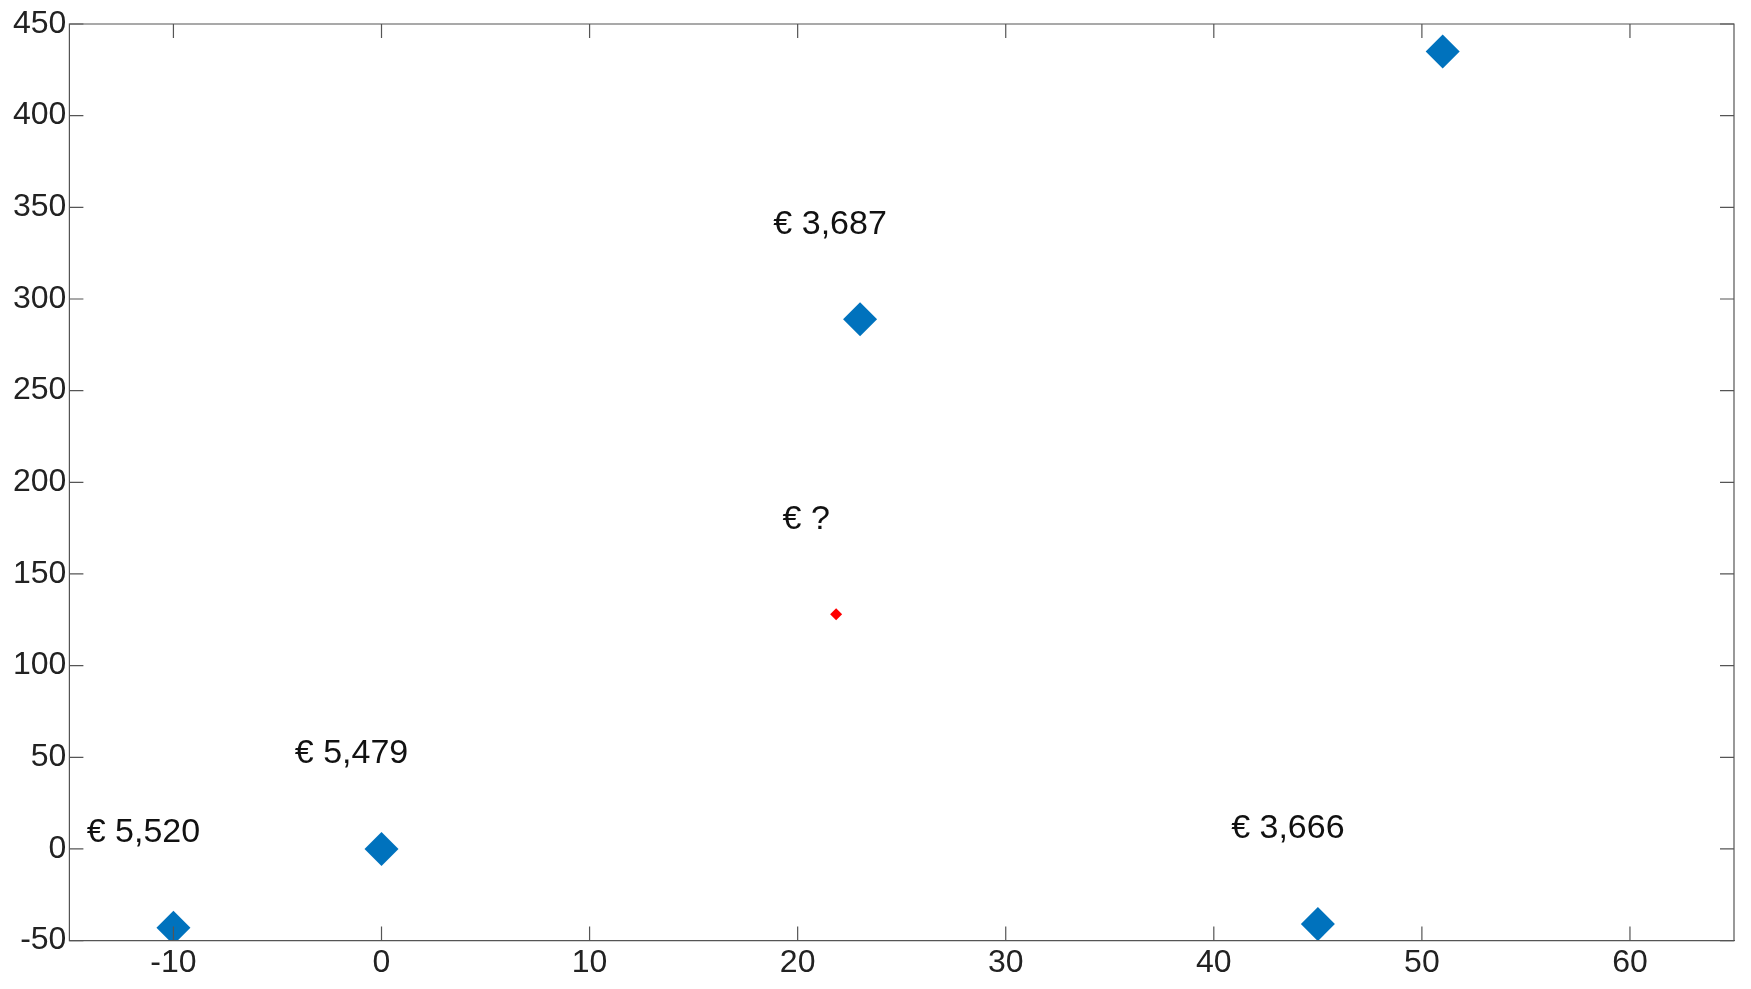  Describe the element at coordinates (351, 751) in the screenshot. I see `annotation: € 5,479` at that location.